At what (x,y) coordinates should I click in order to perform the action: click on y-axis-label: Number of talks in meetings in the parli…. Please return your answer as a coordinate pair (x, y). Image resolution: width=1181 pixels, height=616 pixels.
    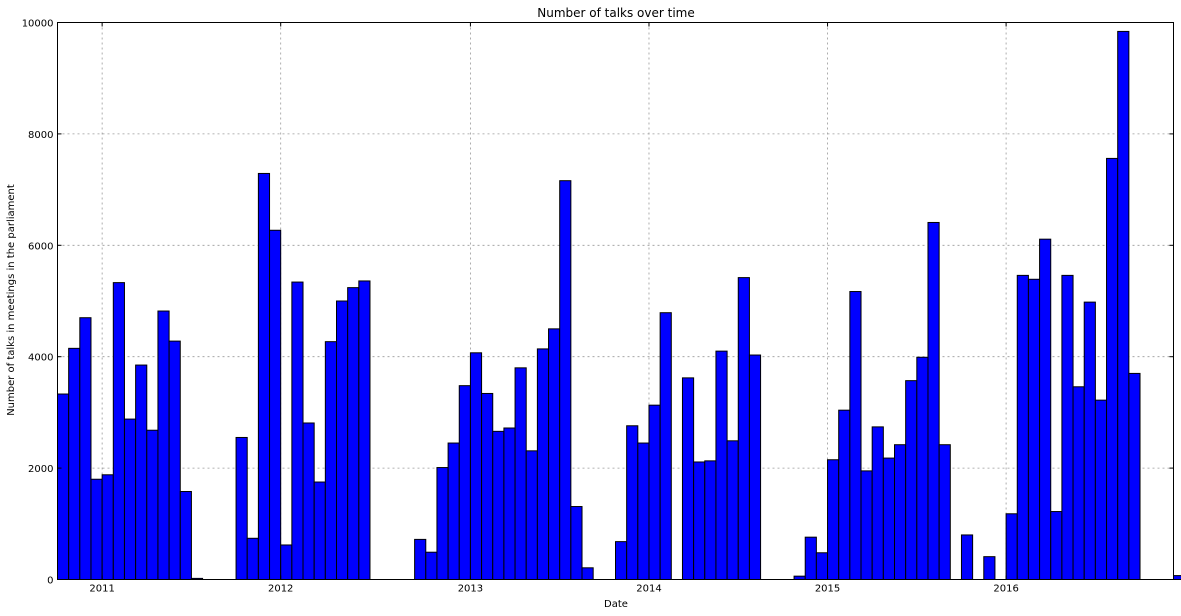
    Looking at the image, I should click on (11, 300).